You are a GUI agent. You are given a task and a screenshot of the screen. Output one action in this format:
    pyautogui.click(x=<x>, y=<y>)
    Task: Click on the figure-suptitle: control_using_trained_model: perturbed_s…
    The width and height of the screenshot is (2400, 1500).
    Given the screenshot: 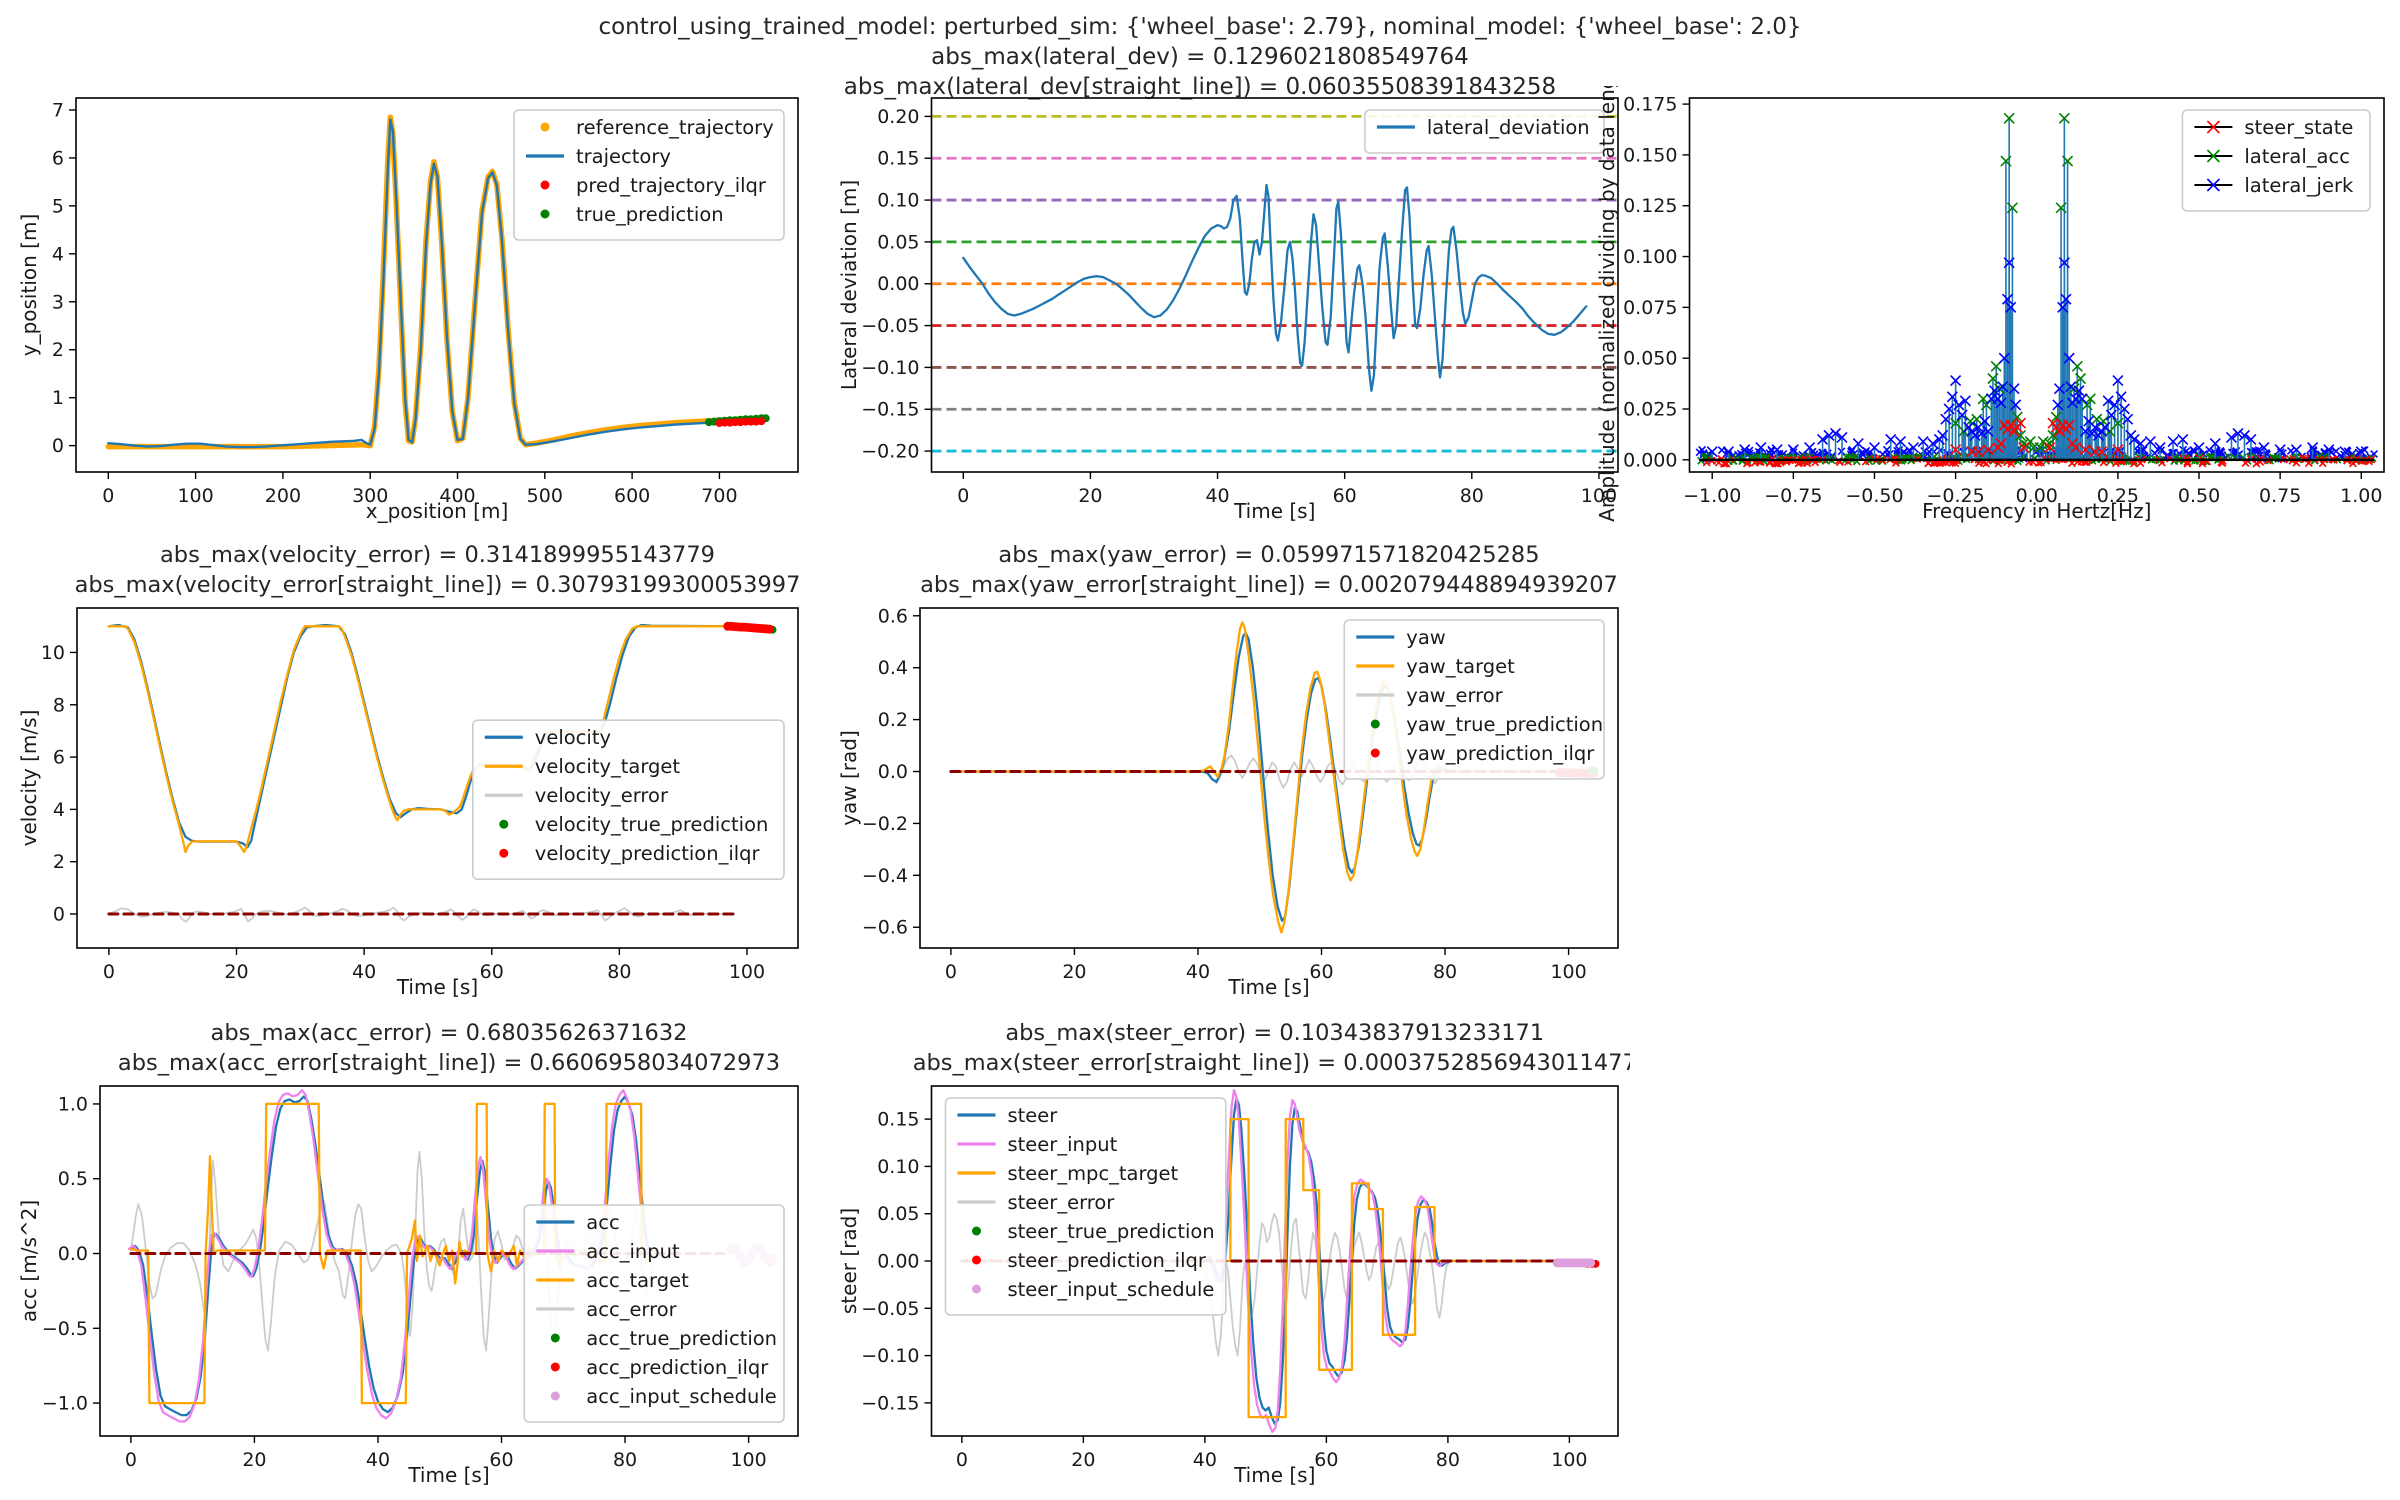 What is the action you would take?
    pyautogui.click(x=1200, y=57)
    